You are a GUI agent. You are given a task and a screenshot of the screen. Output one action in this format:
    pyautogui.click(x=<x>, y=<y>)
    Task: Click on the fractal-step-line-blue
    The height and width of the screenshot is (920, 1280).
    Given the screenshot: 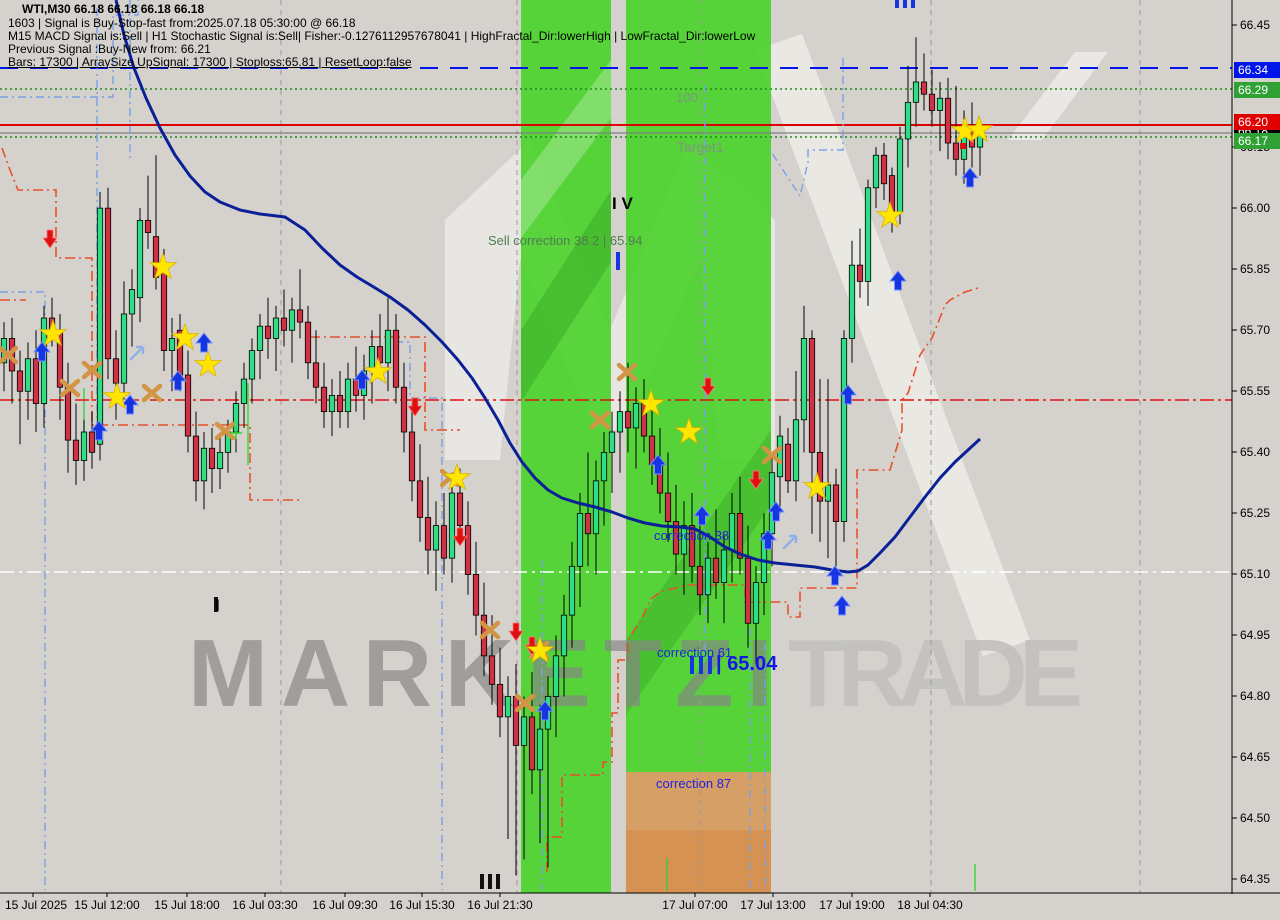 What is the action you would take?
    pyautogui.click(x=69, y=49)
    